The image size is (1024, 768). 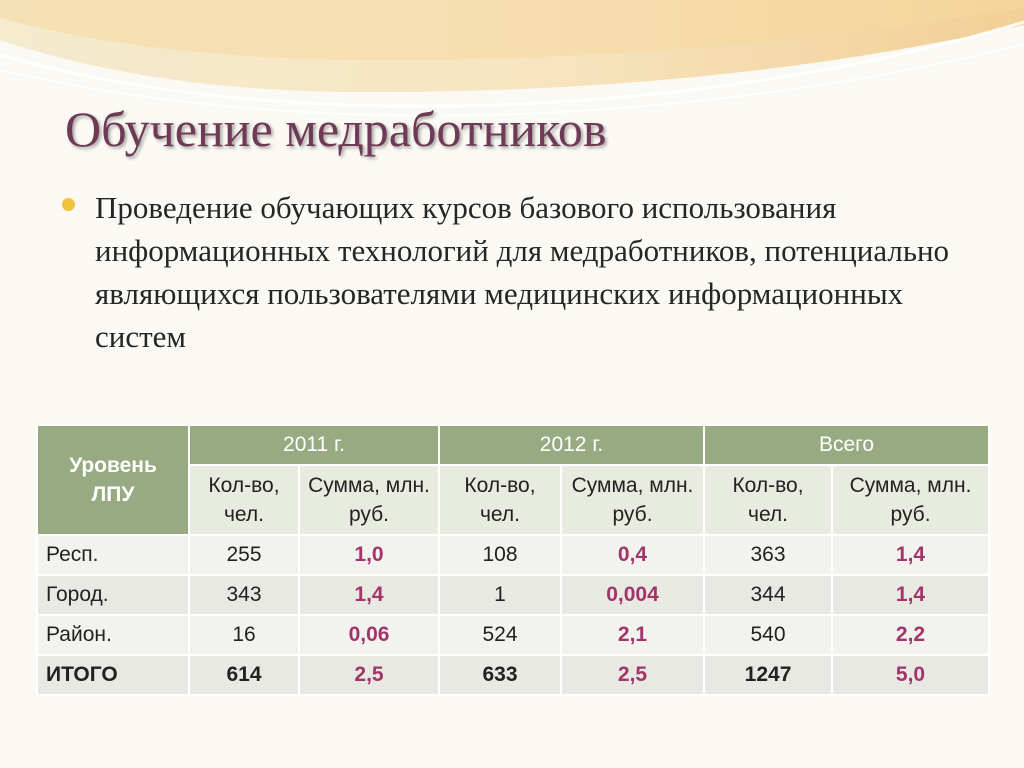 I want to click on cell-count: 633, so click(x=500, y=675).